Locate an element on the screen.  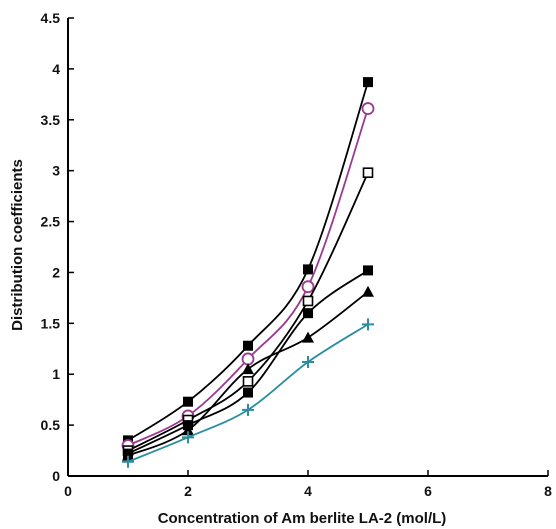
y-tick-label: 2.5 is located at coordinates (51, 222).